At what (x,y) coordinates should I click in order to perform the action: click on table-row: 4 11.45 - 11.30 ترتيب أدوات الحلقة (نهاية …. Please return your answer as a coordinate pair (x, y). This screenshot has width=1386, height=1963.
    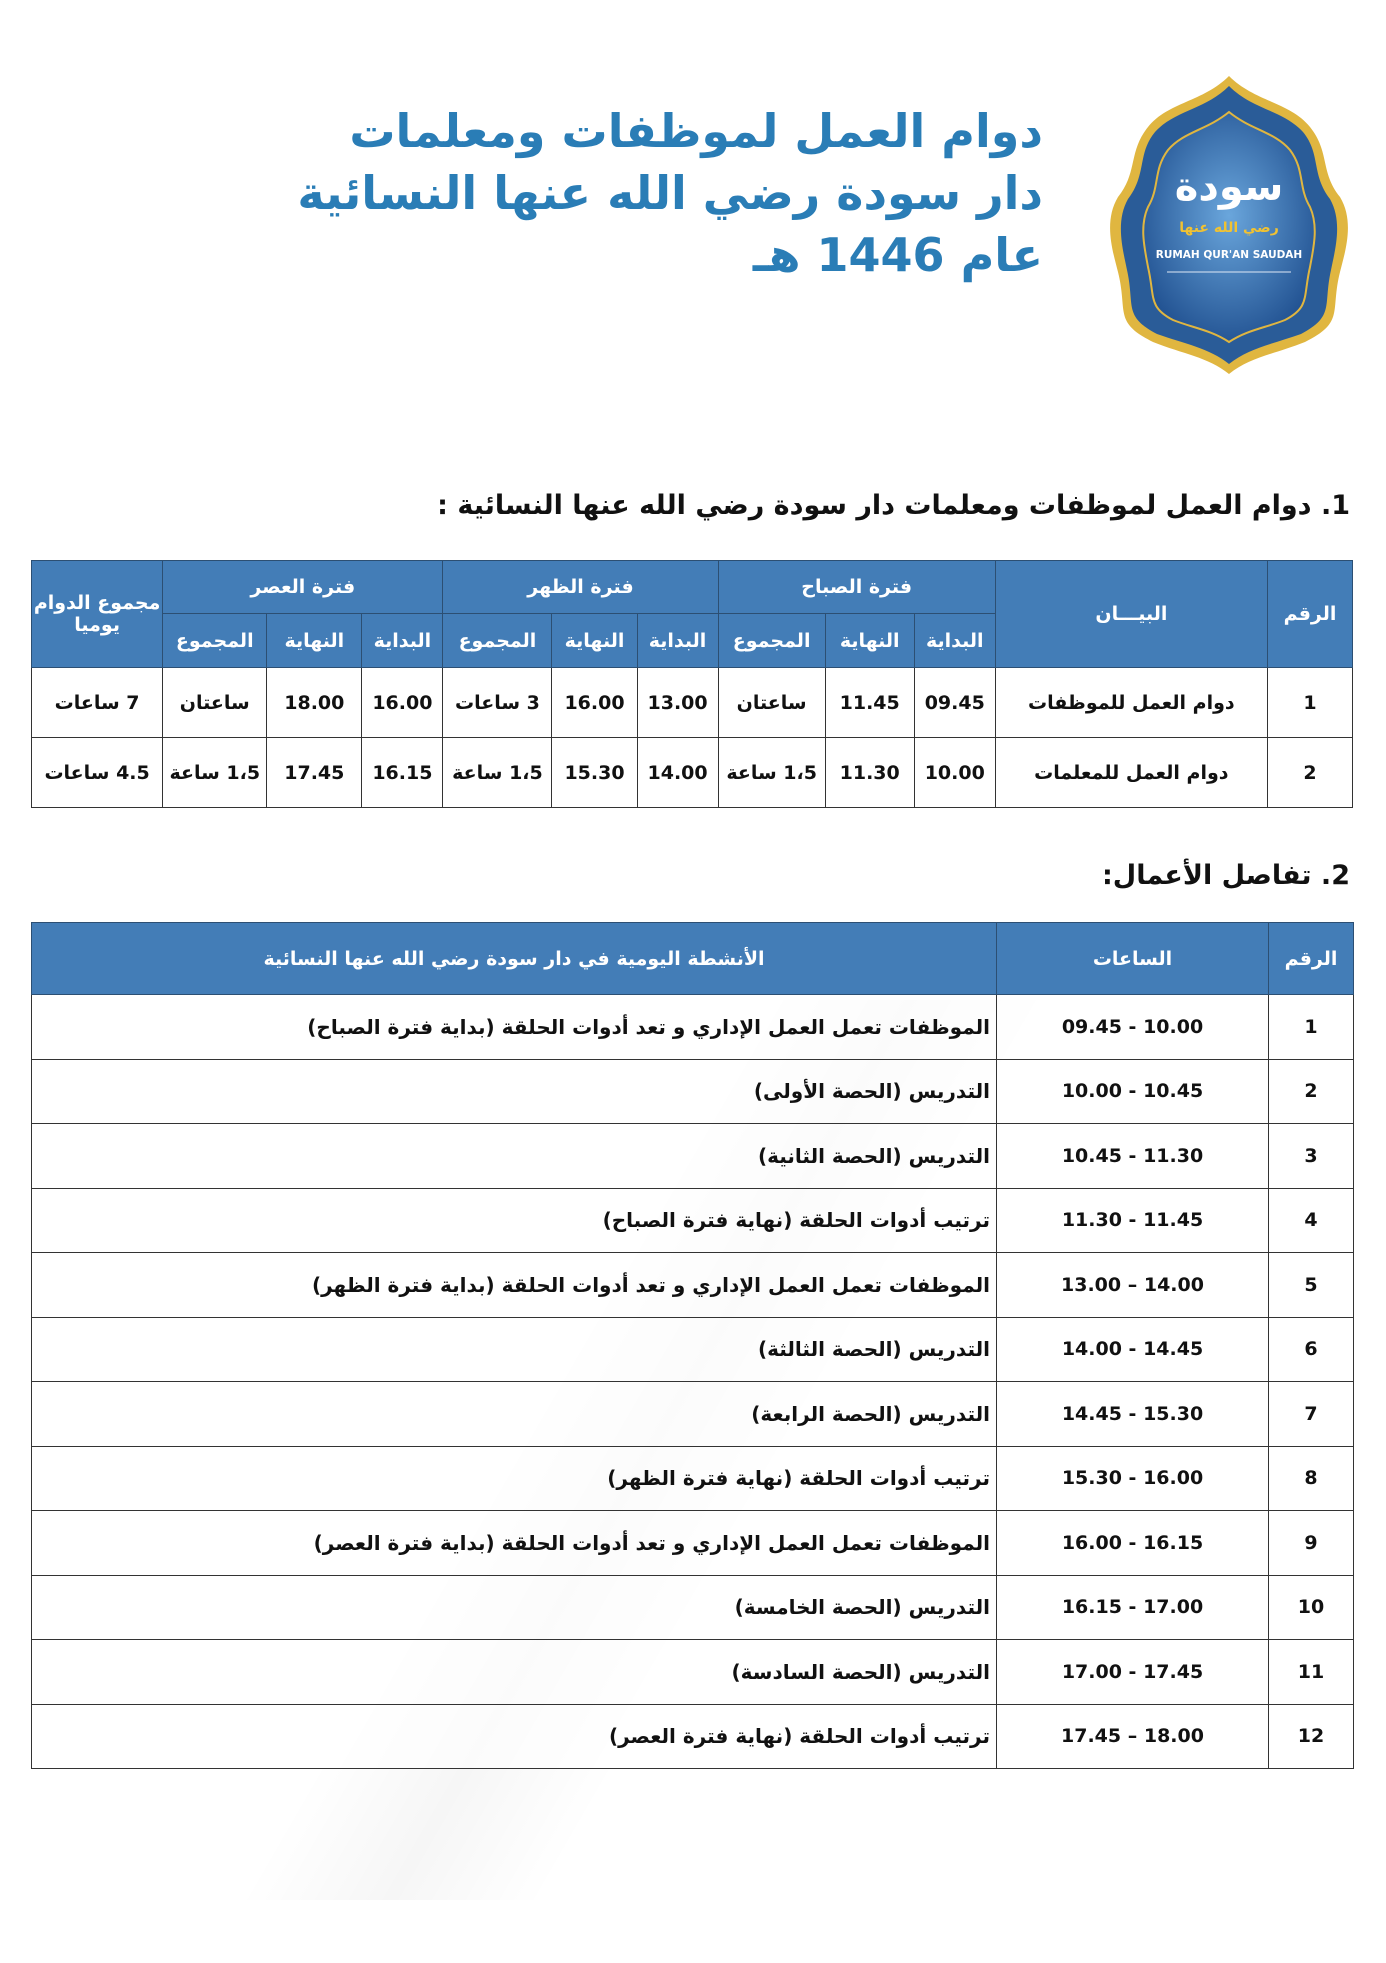
    Looking at the image, I should click on (692, 1220).